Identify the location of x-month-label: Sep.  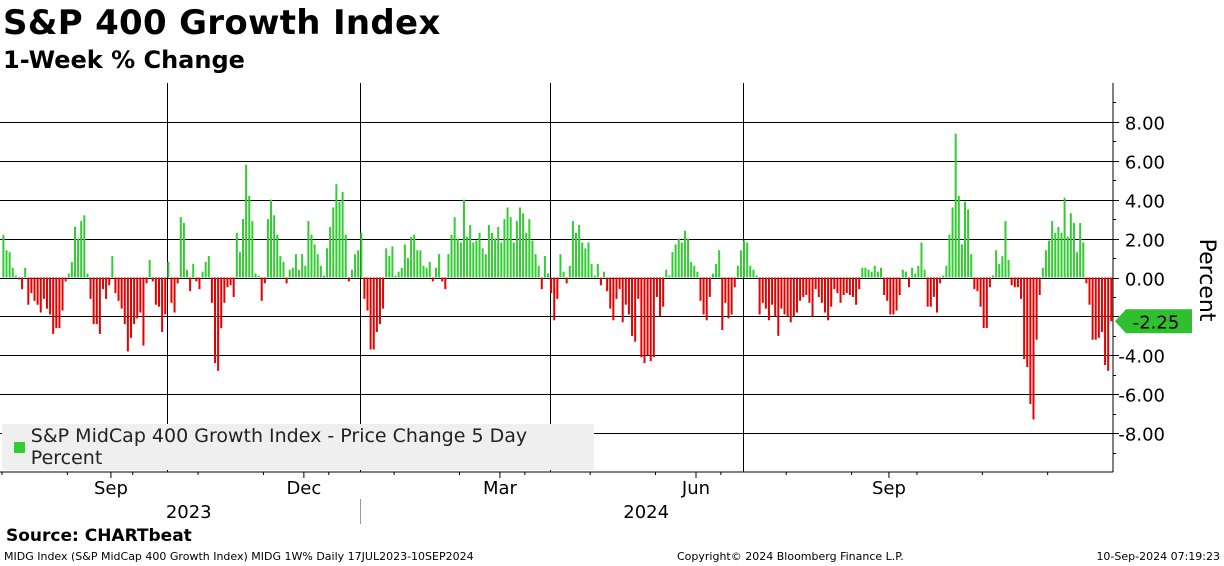
(889, 488).